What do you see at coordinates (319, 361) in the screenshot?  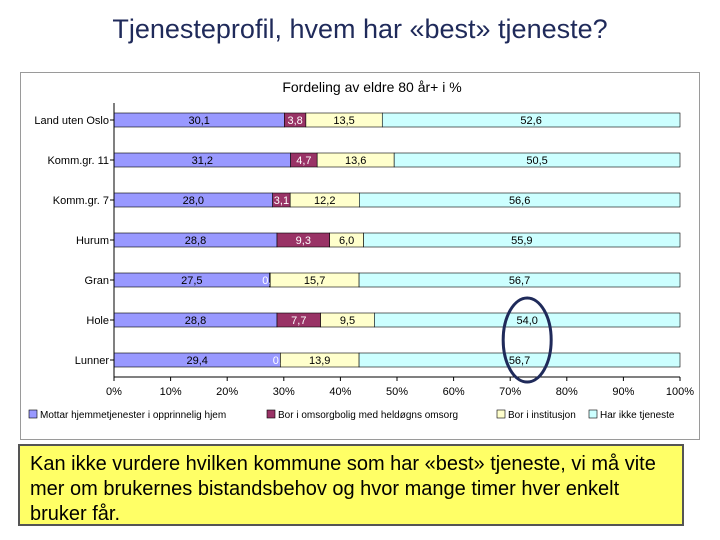 I see `data-label: 13,9` at bounding box center [319, 361].